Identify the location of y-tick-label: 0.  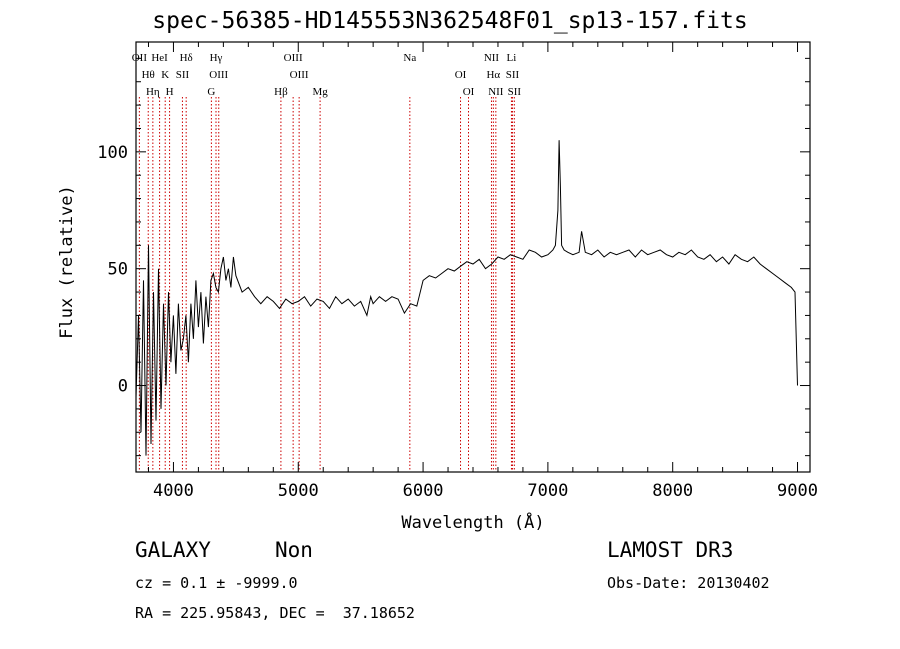
(123, 387).